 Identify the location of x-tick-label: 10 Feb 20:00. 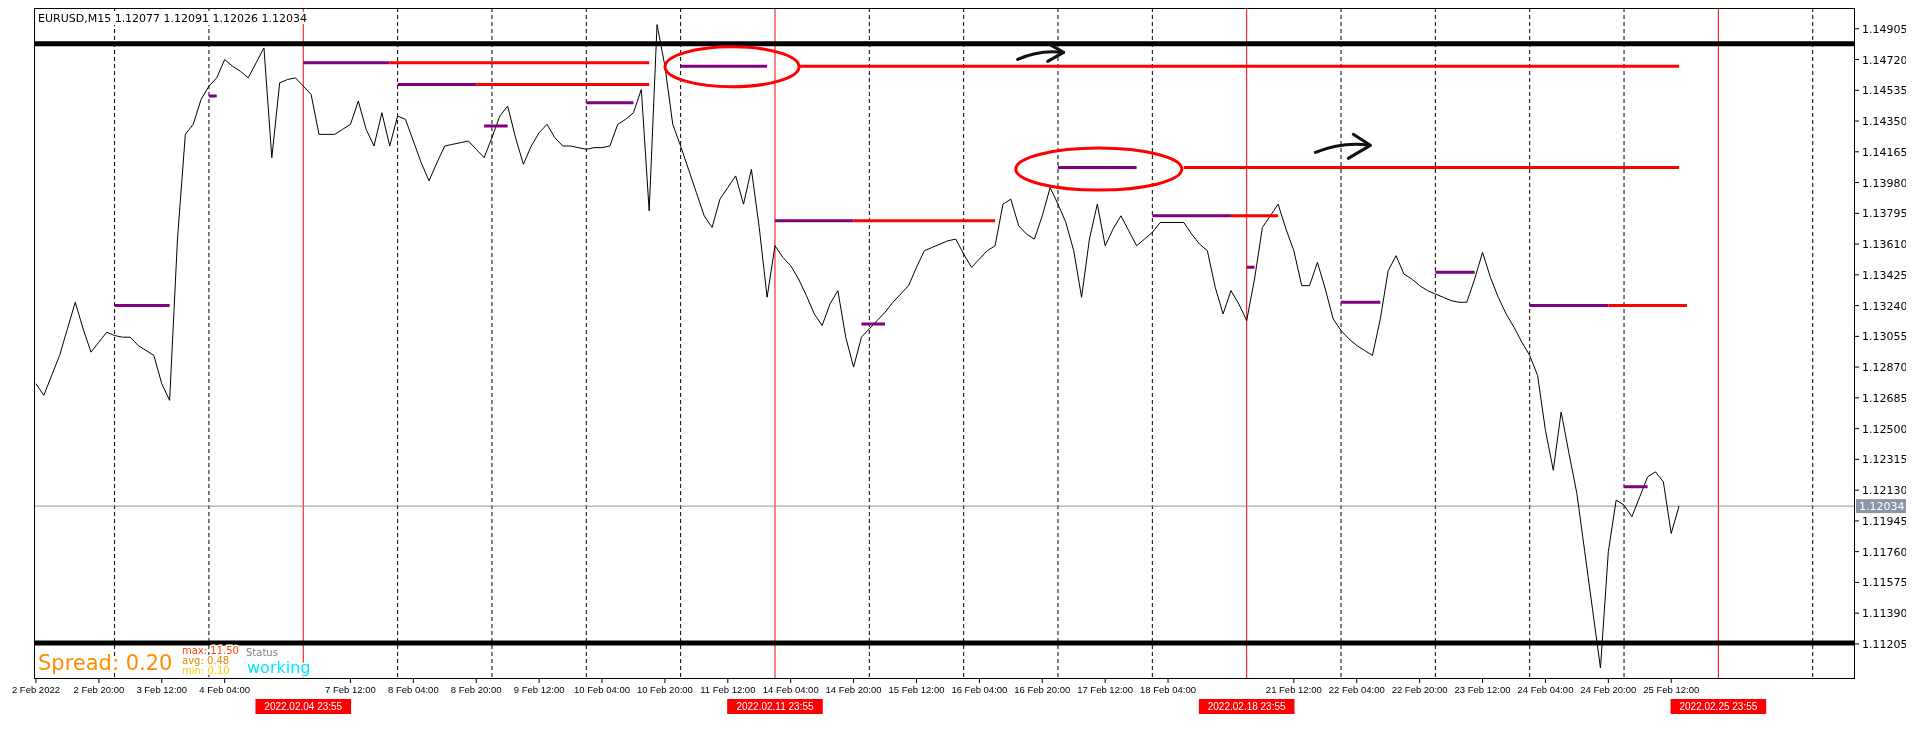
(664, 689).